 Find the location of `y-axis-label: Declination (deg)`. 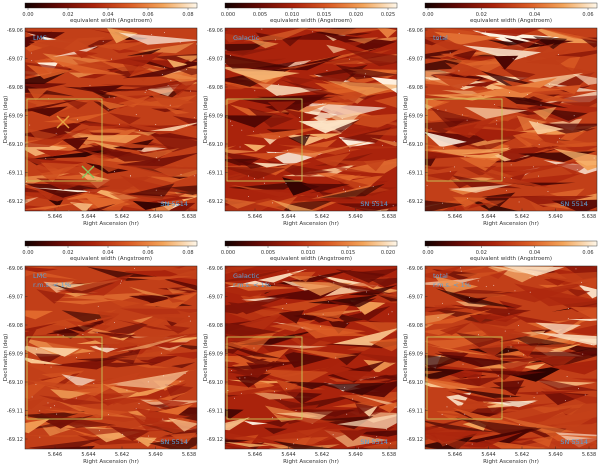

y-axis-label: Declination (deg) is located at coordinates (6, 358).